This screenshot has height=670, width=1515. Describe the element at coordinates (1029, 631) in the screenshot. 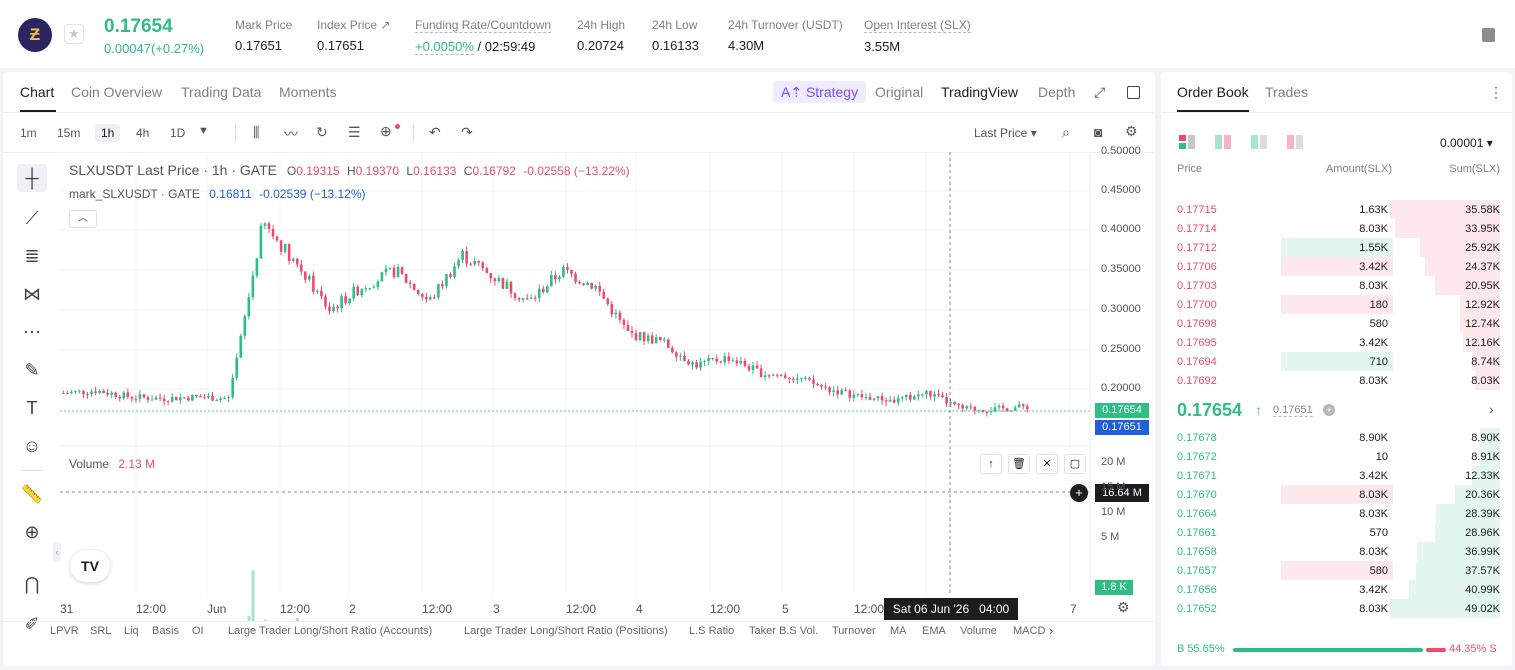

I see `indicator-14: MACD` at that location.